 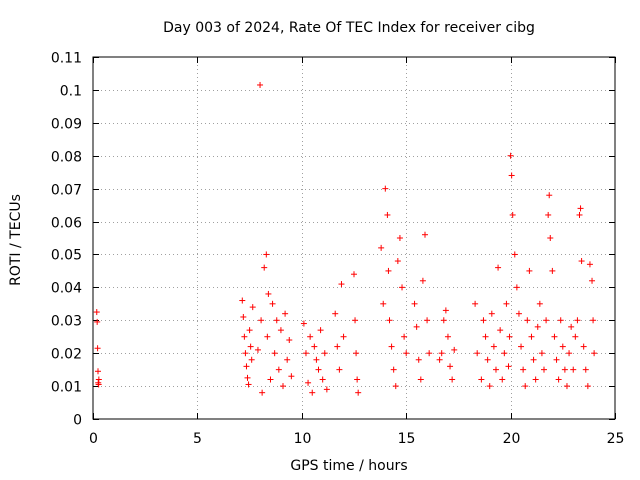 I want to click on x-tick-label: 20, so click(x=512, y=439).